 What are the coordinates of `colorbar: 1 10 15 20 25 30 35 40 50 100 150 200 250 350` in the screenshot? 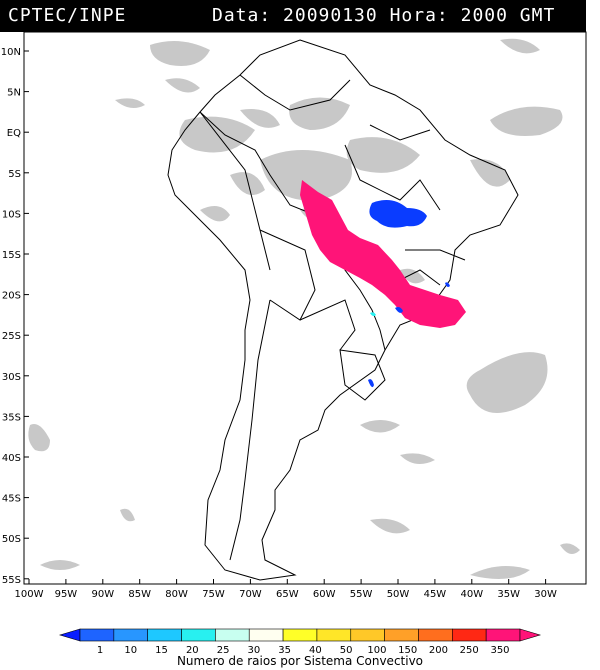 It's located at (300, 642).